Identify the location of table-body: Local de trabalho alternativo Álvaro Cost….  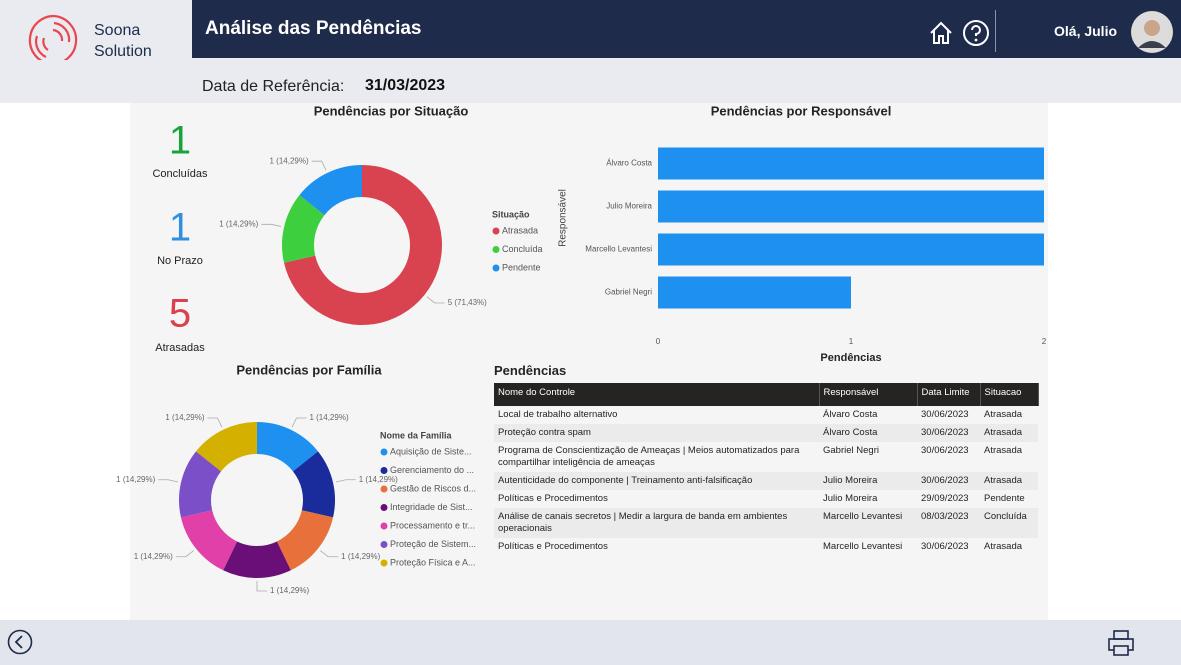
(766, 481).